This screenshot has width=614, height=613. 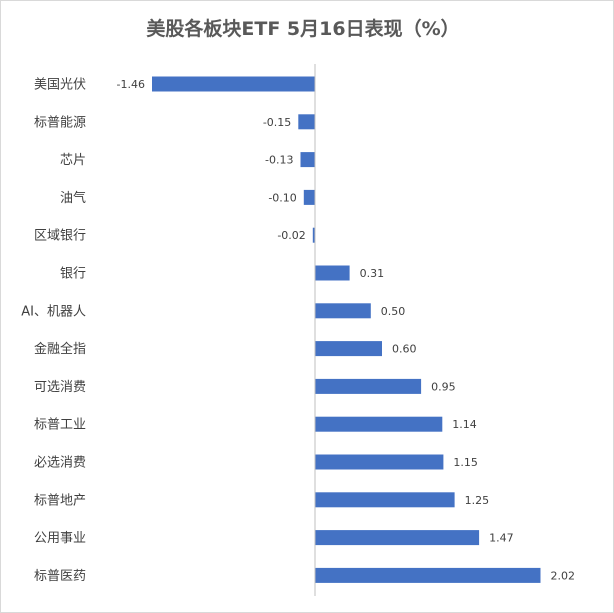 I want to click on category-label: 银行, so click(x=73, y=274).